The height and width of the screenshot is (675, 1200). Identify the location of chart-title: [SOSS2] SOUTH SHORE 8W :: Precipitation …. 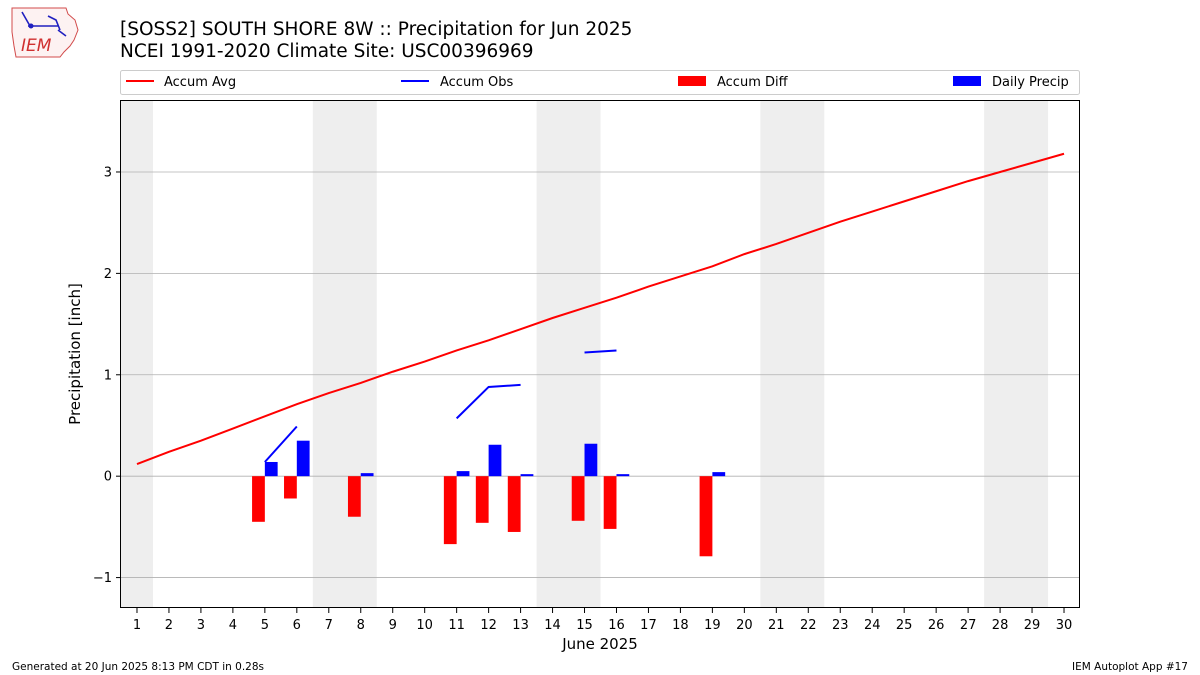
(376, 29).